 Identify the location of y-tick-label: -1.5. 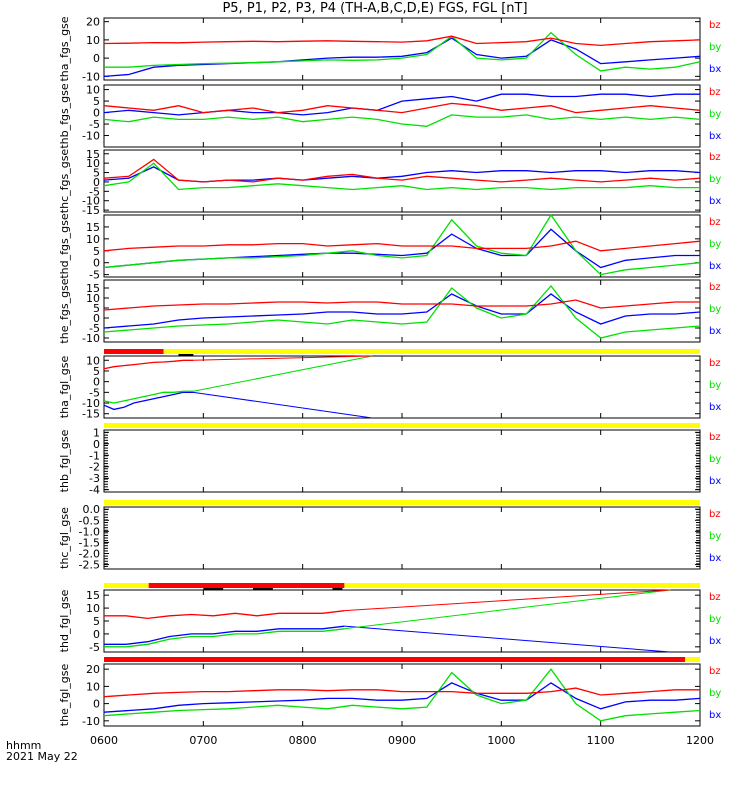
(89, 542).